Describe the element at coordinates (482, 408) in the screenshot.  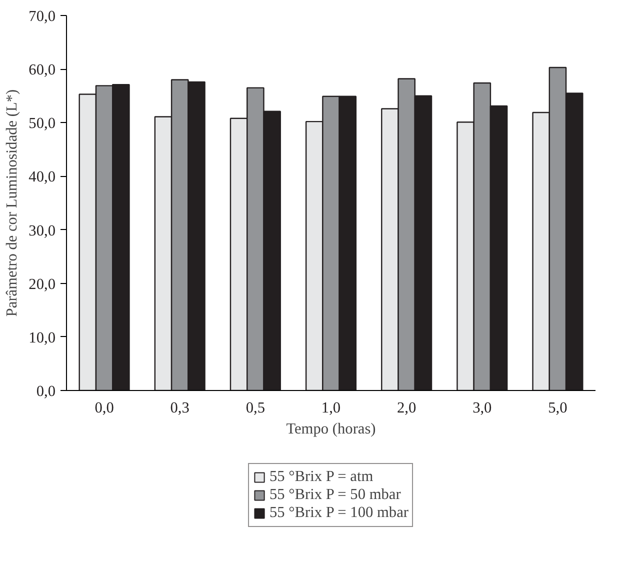
I see `x-tick-label: 3,0` at that location.